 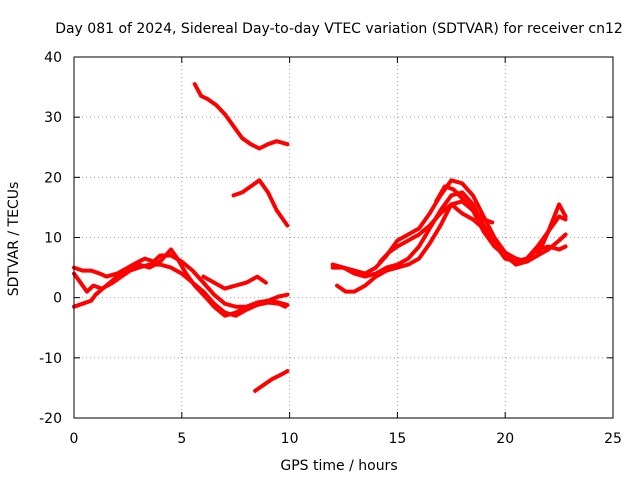 I want to click on y-tick-label: -20, so click(x=50, y=419).